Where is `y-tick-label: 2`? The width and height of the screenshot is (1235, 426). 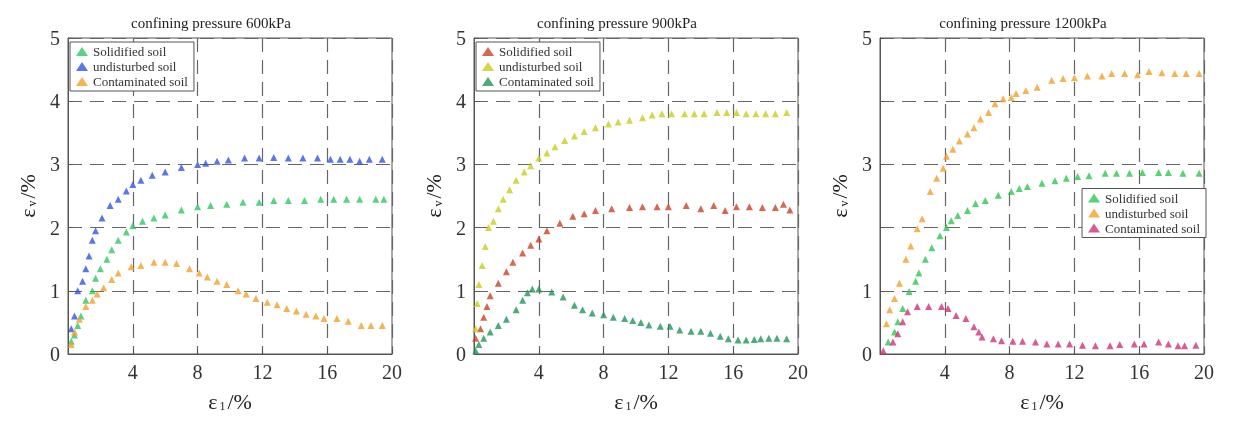
y-tick-label: 2 is located at coordinates (55, 227).